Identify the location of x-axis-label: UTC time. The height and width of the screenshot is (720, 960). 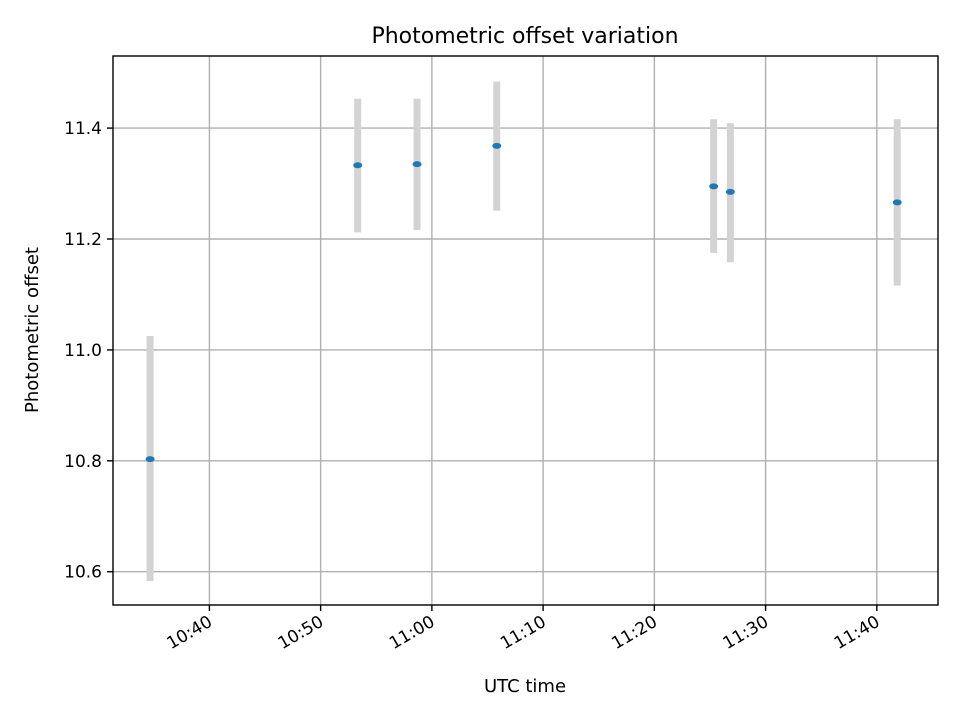
(525, 686).